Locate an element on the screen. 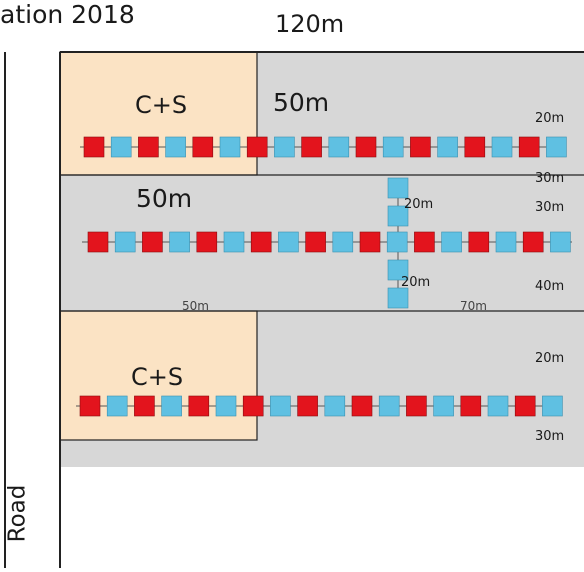 The width and height of the screenshot is (584, 572). row1-above-dimension: 20m is located at coordinates (550, 118).